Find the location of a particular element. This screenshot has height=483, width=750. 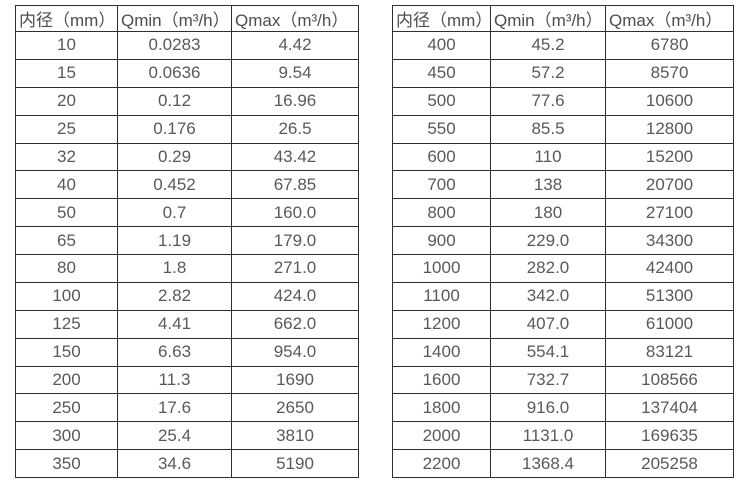

table-cell: 1800 is located at coordinates (441, 408).